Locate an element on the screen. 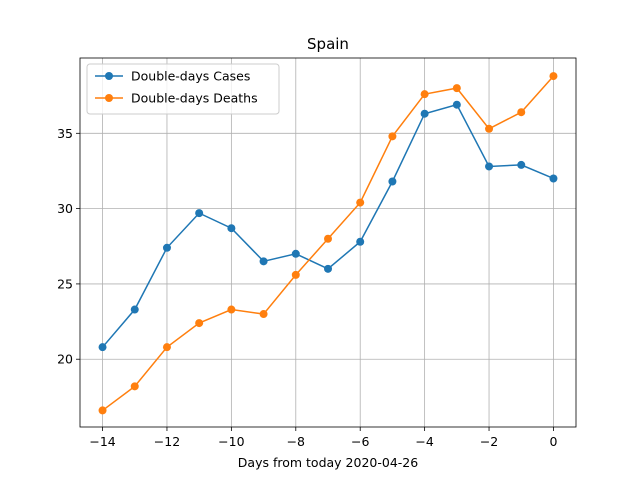  x-tick-label: −6 is located at coordinates (360, 441).